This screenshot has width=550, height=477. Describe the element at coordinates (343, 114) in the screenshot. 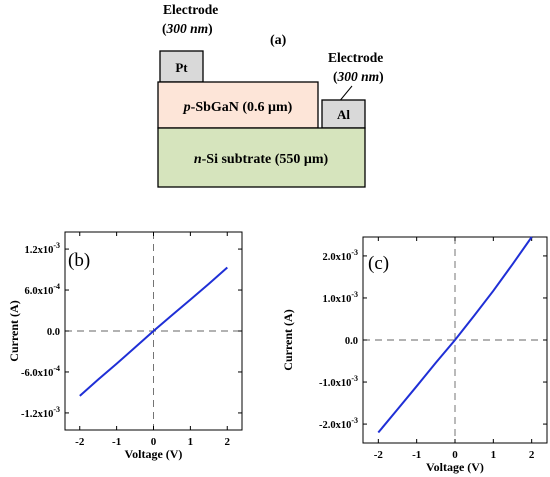

I see `al-electrode-label: Al` at that location.